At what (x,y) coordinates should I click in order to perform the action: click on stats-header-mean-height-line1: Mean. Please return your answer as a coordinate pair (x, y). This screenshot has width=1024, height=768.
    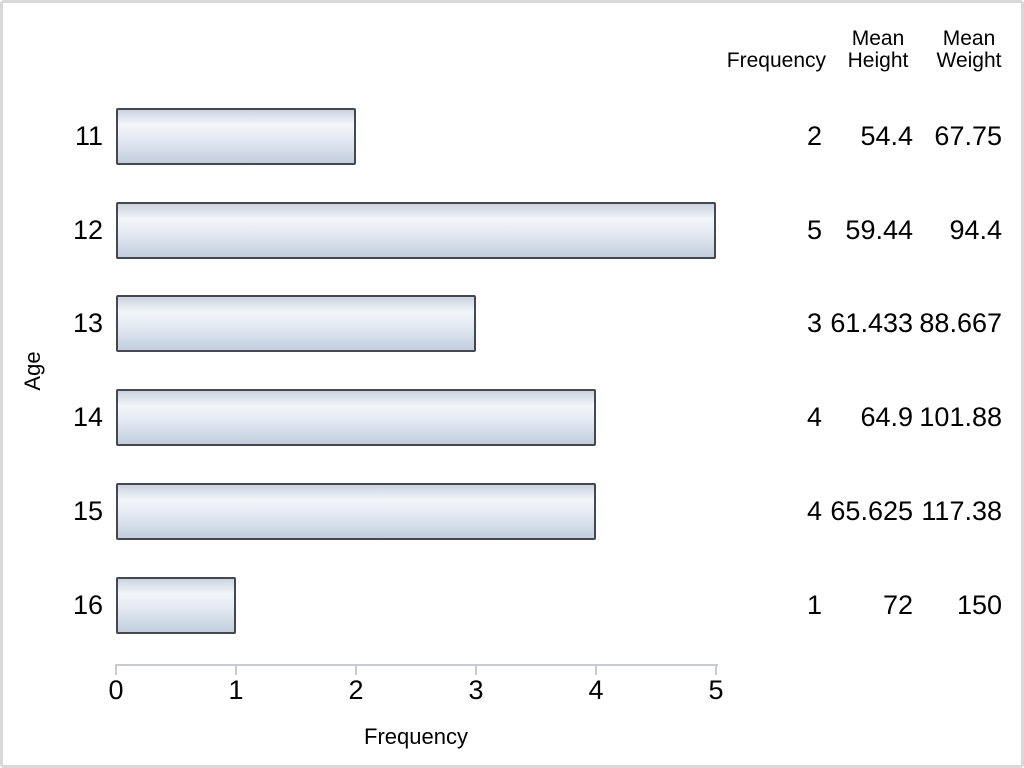
    Looking at the image, I should click on (878, 38).